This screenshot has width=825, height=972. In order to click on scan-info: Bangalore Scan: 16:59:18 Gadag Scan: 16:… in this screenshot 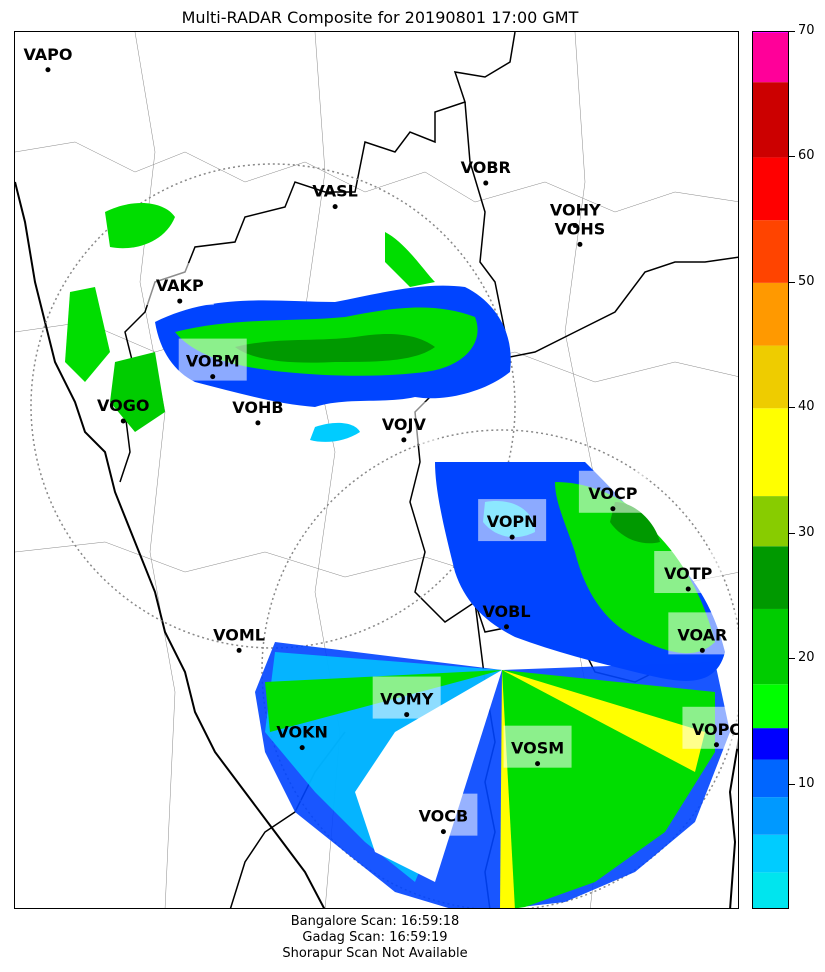, I will do `click(375, 938)`.